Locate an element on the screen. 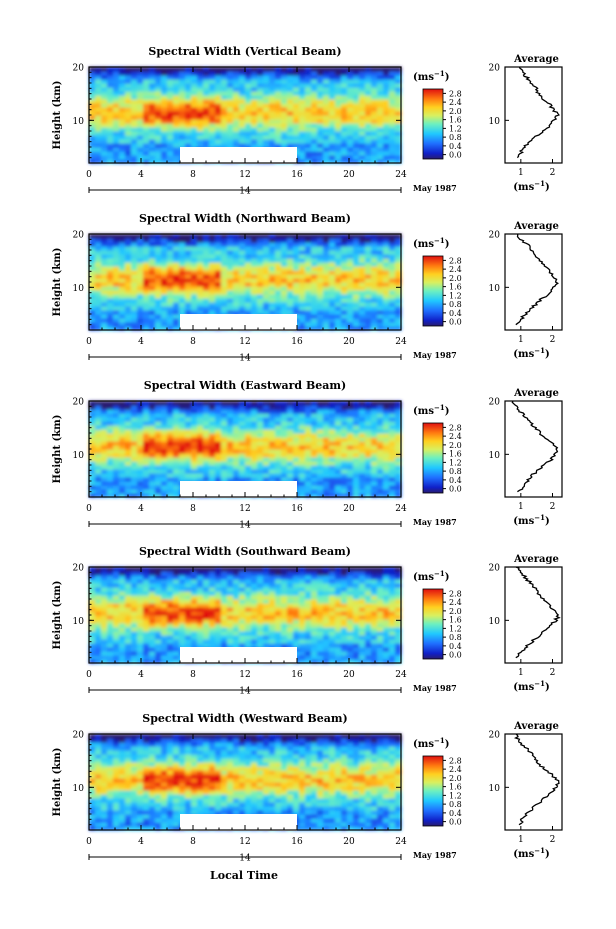  colorbar-tick-label: 2.8 is located at coordinates (455, 93).